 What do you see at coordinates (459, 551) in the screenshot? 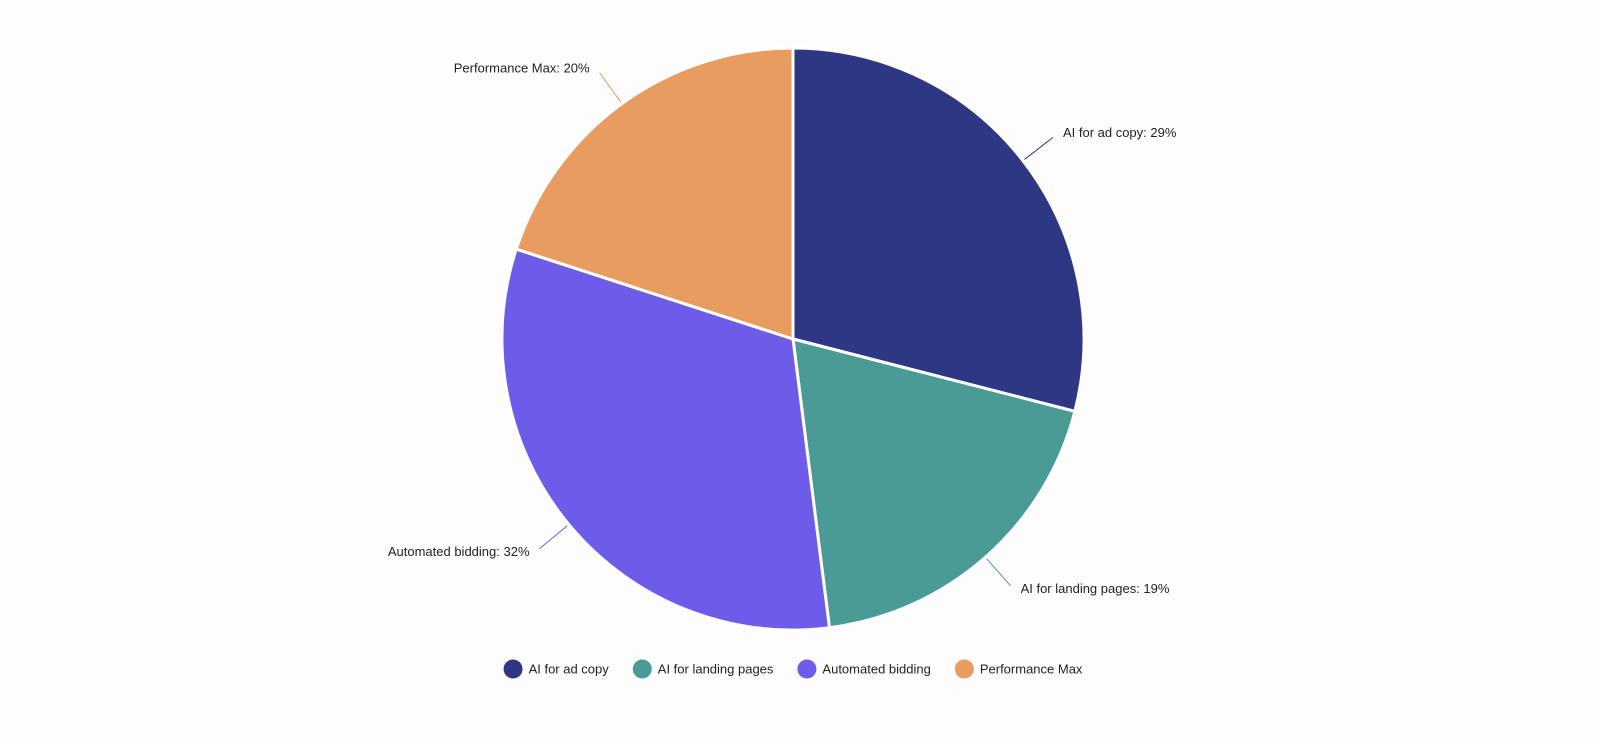
I see `data-label: Automated bidding: 32%` at bounding box center [459, 551].